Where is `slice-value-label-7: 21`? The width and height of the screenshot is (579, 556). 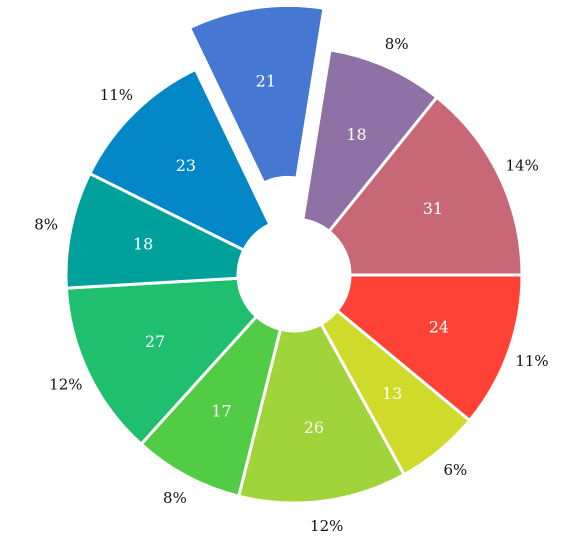
slice-value-label-7: 21 is located at coordinates (266, 81).